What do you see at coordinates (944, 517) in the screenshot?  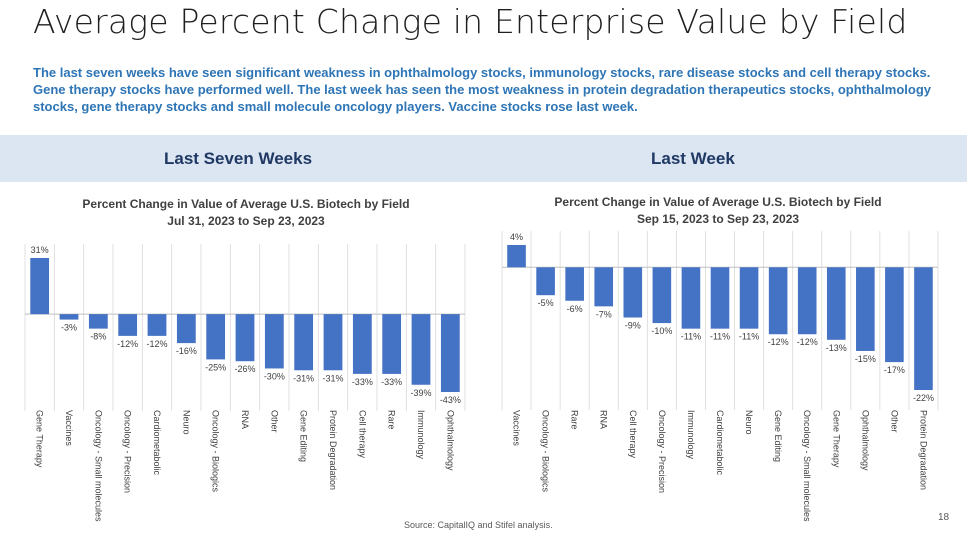 I see `page-number: 18` at bounding box center [944, 517].